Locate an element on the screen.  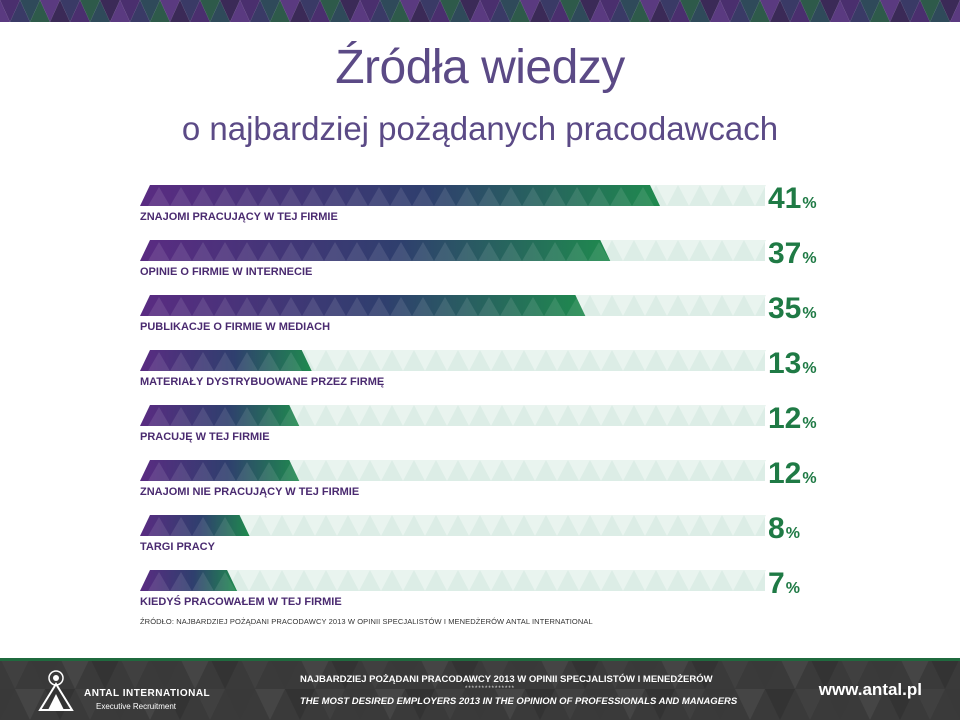
bar-row: PRACUJĘ W TEJ FIRMIE 12% is located at coordinates (478, 422).